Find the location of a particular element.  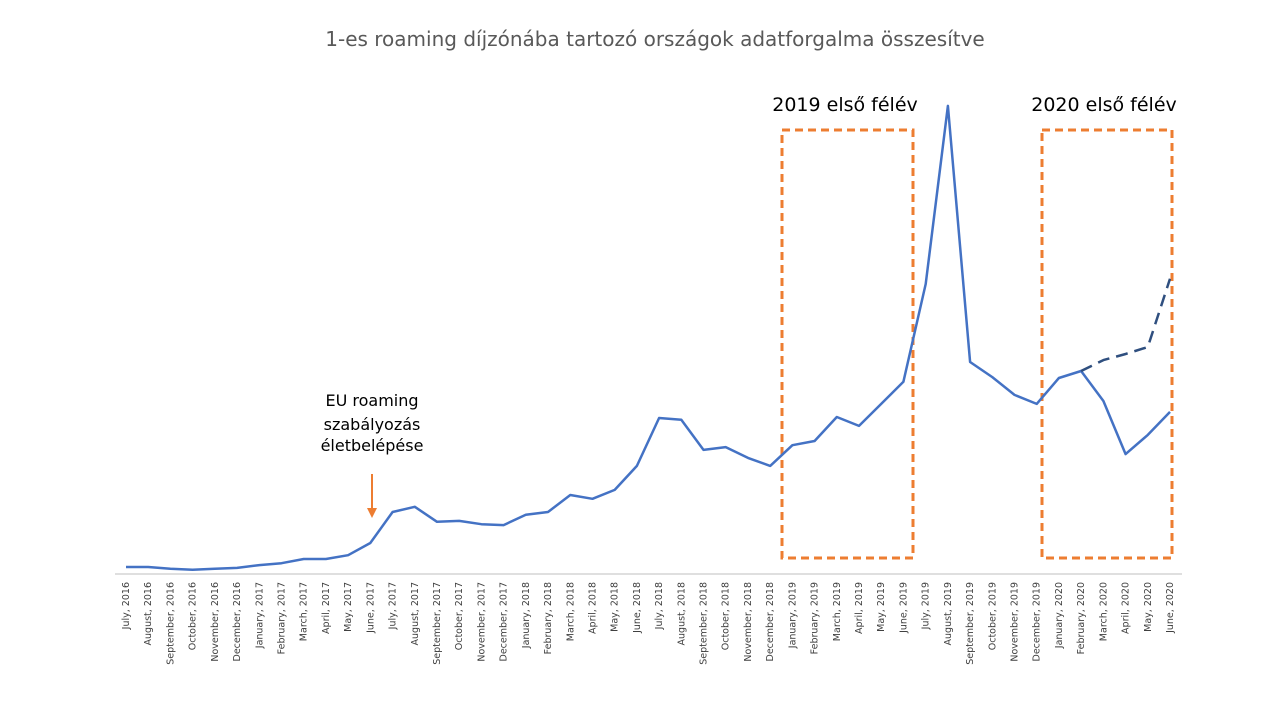

x-tick-label: May, 2017 is located at coordinates (348, 607).